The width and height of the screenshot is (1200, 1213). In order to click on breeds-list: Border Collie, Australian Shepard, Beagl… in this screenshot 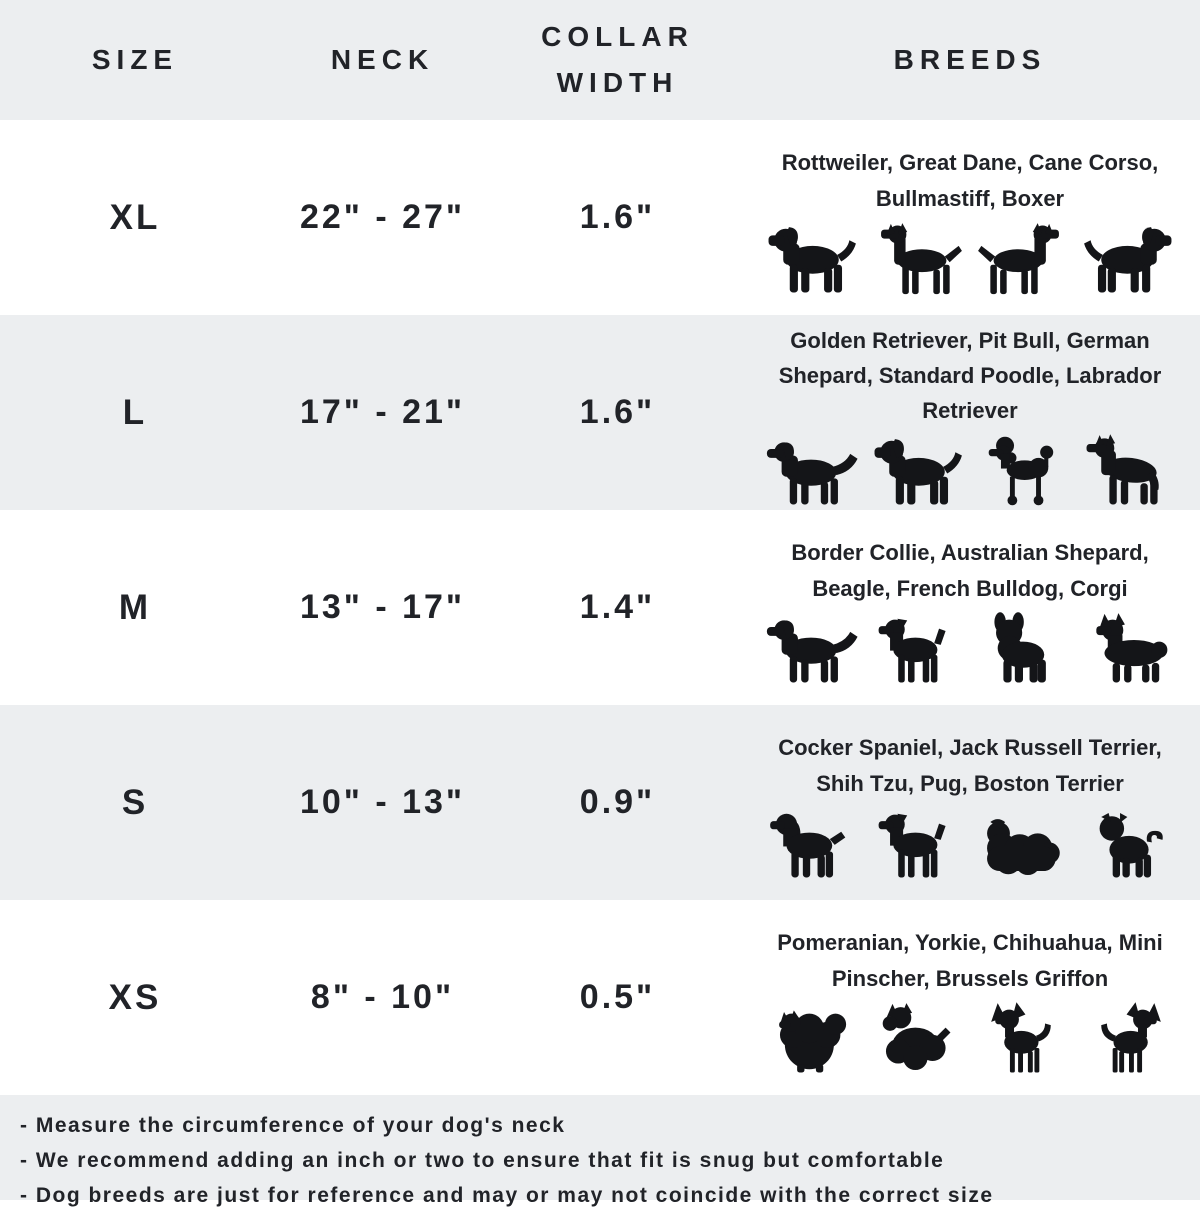, I will do `click(970, 570)`.